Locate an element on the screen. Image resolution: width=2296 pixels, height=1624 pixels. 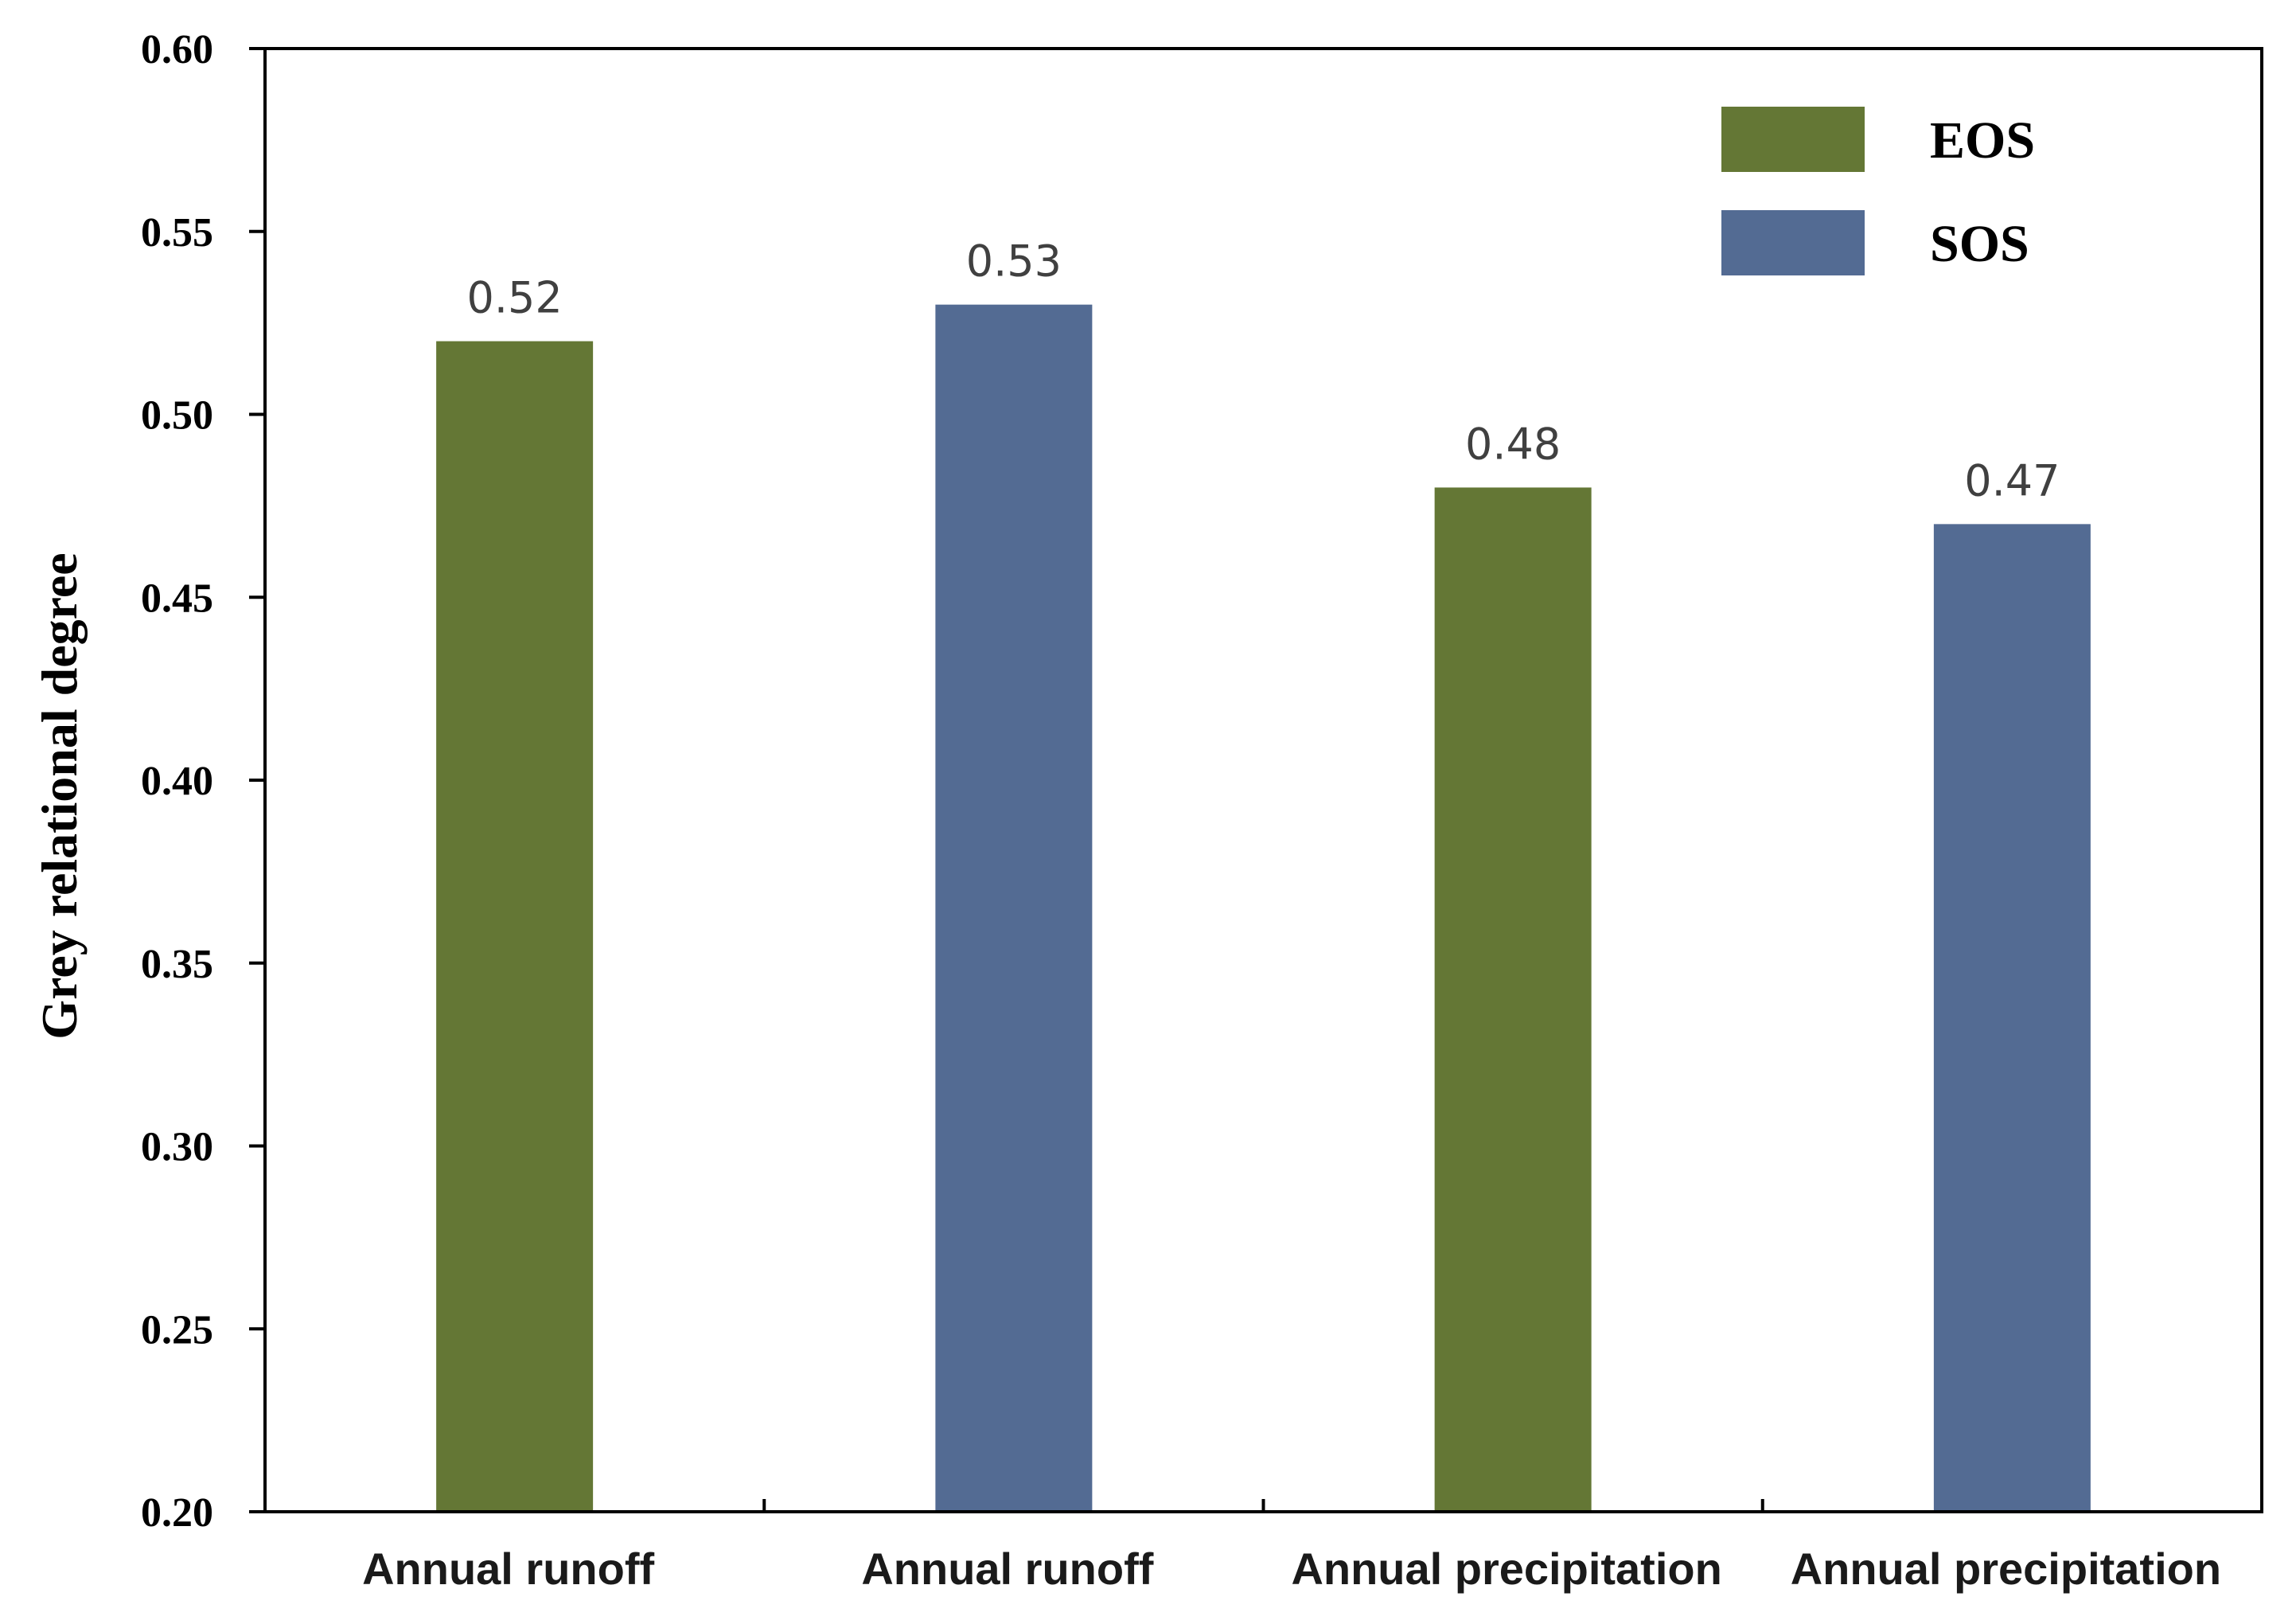
legend-swatch-eos is located at coordinates (1793, 139).